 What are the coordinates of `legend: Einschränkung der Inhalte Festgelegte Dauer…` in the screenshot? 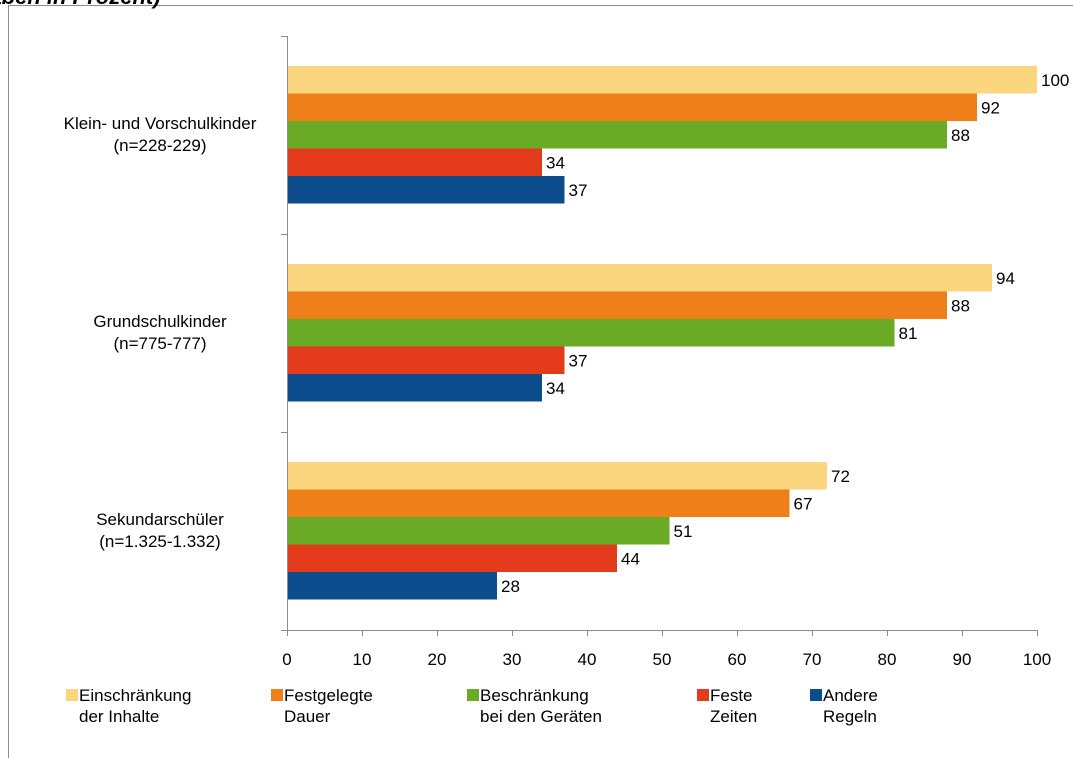 It's located at (472, 706).